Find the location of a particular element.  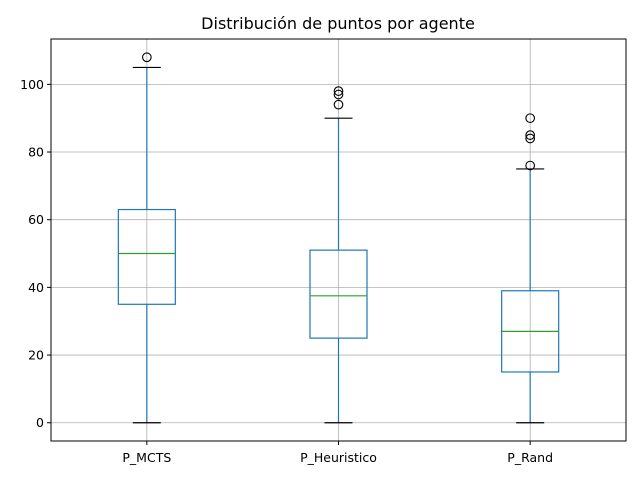

y-tick-label: 20 is located at coordinates (36, 355).